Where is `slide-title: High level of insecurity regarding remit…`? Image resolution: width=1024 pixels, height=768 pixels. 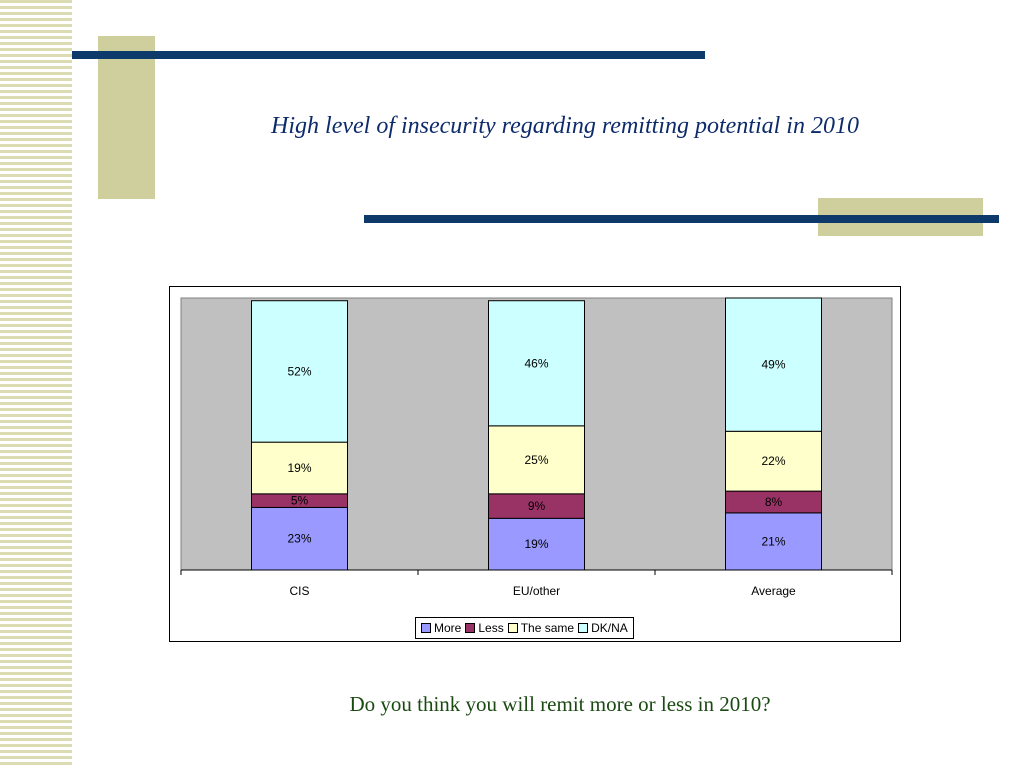 slide-title: High level of insecurity regarding remit… is located at coordinates (565, 126).